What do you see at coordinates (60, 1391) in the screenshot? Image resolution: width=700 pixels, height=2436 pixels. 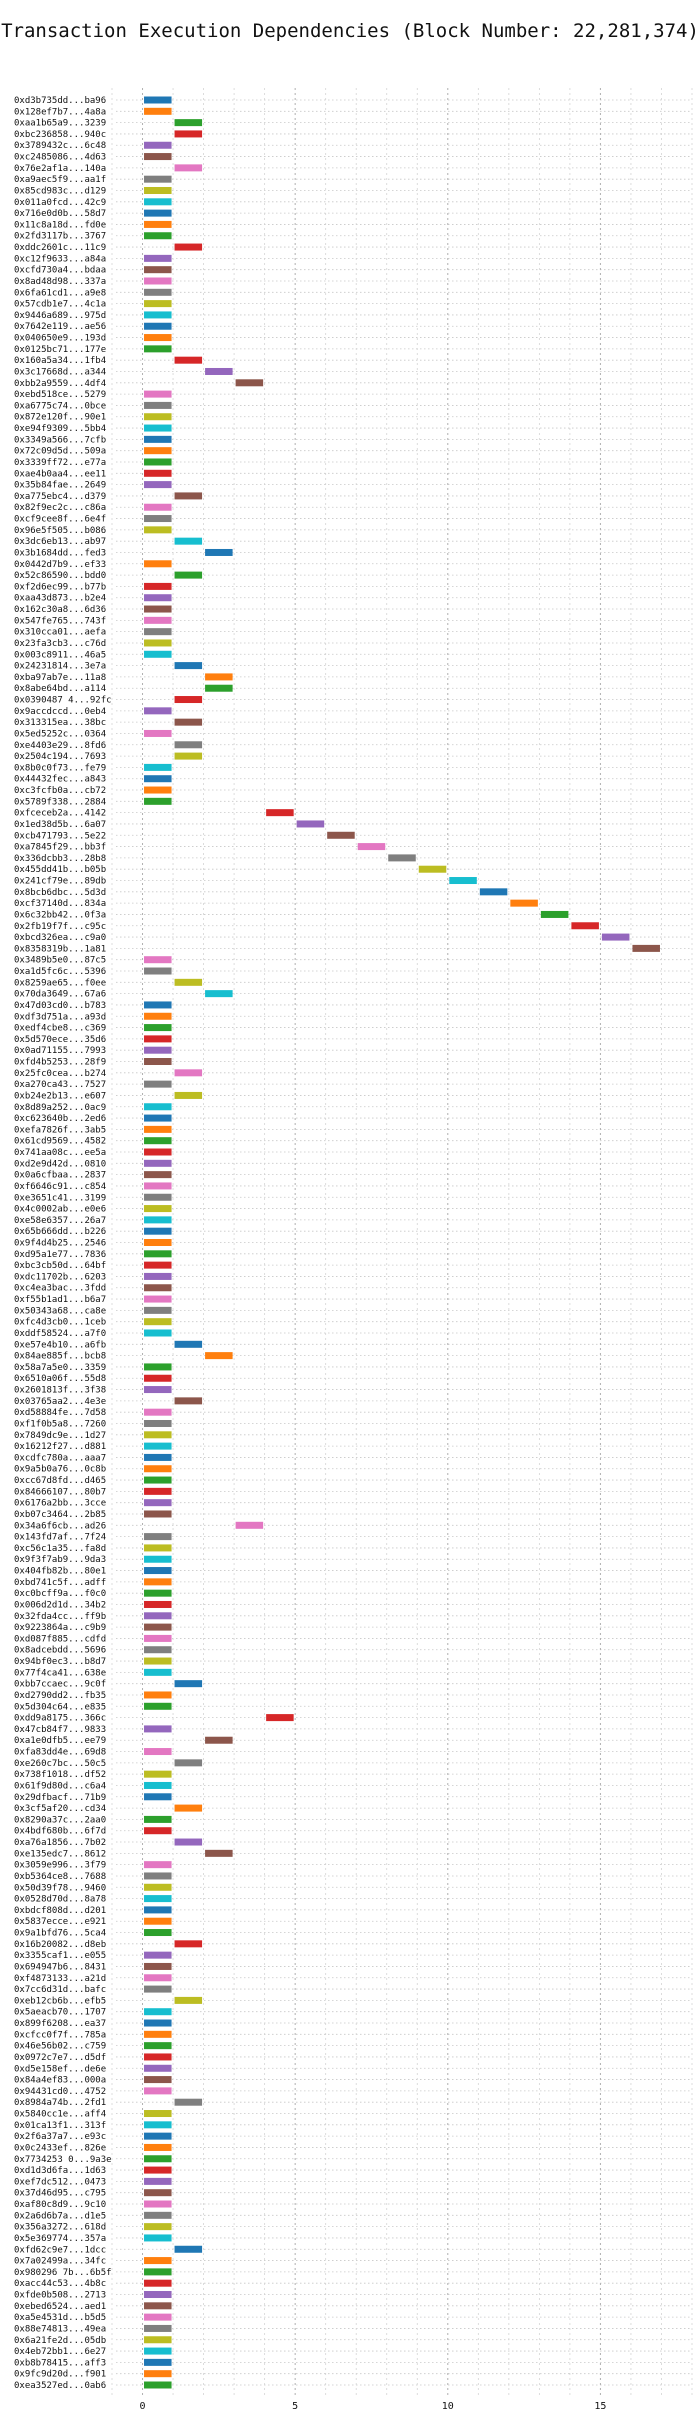 I see `y-tick-label: 0x2601813f...3f38` at bounding box center [60, 1391].